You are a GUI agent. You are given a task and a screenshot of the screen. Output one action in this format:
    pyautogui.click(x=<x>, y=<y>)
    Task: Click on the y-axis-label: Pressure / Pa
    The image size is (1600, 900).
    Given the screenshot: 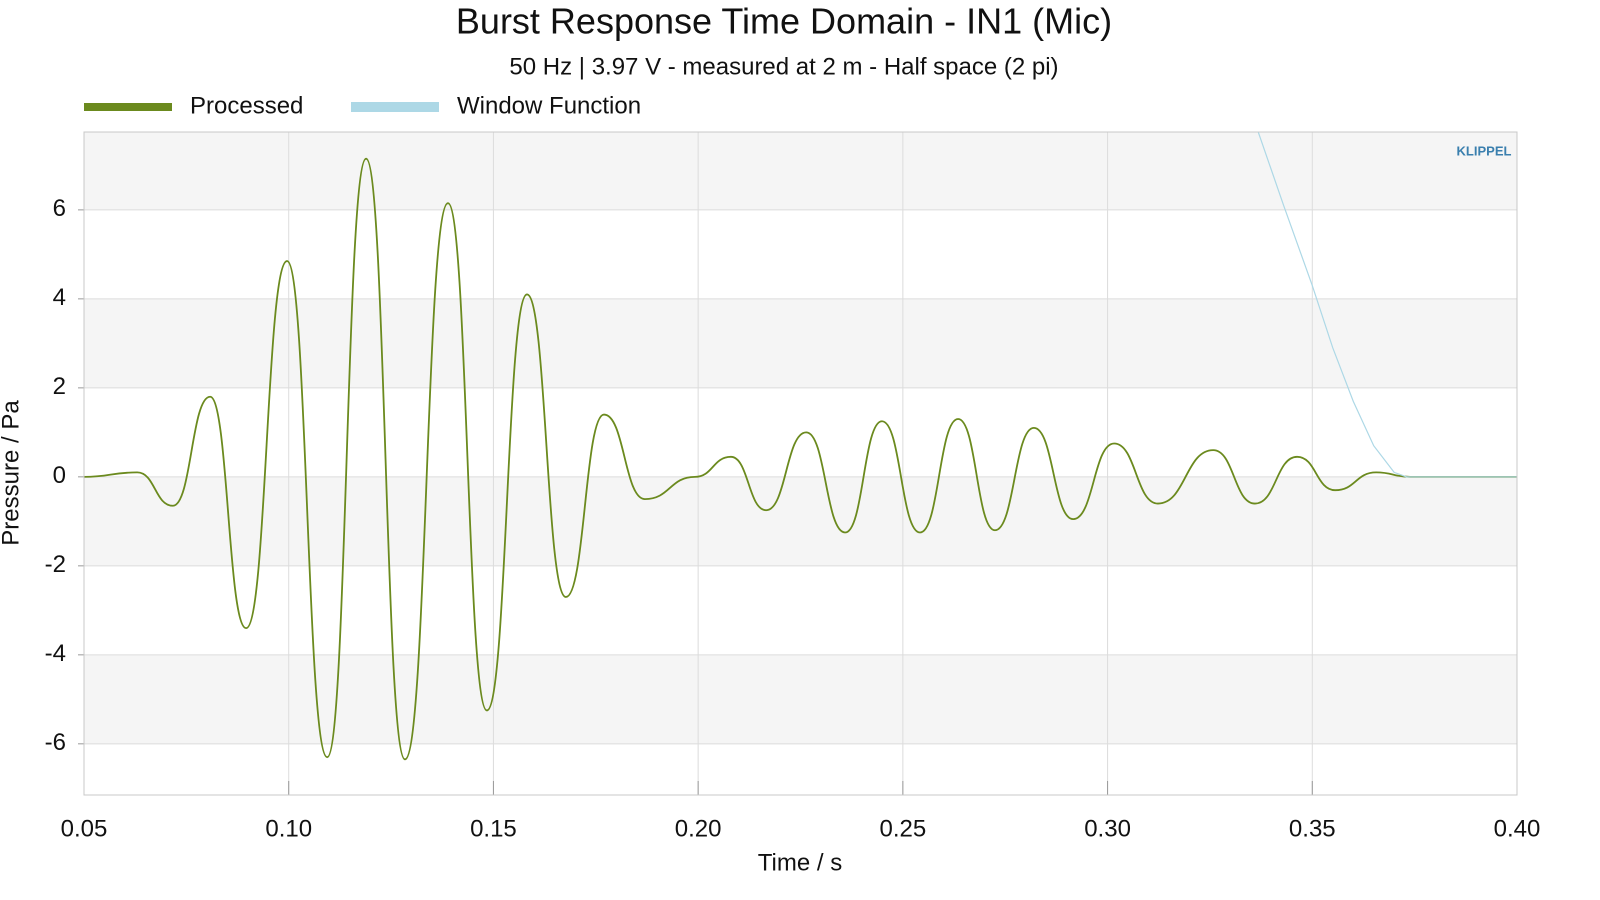 What is the action you would take?
    pyautogui.click(x=12, y=473)
    